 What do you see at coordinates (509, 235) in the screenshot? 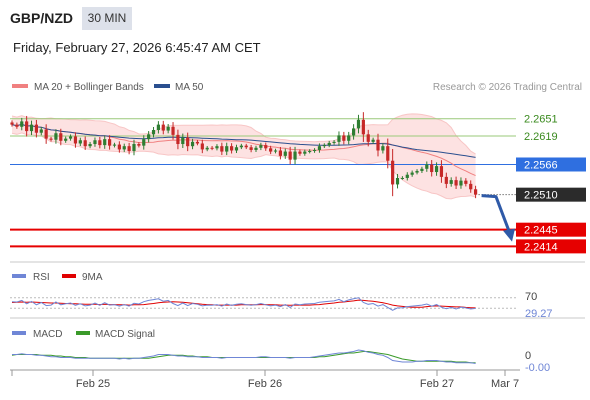
I see `forecast-arrow-head` at bounding box center [509, 235].